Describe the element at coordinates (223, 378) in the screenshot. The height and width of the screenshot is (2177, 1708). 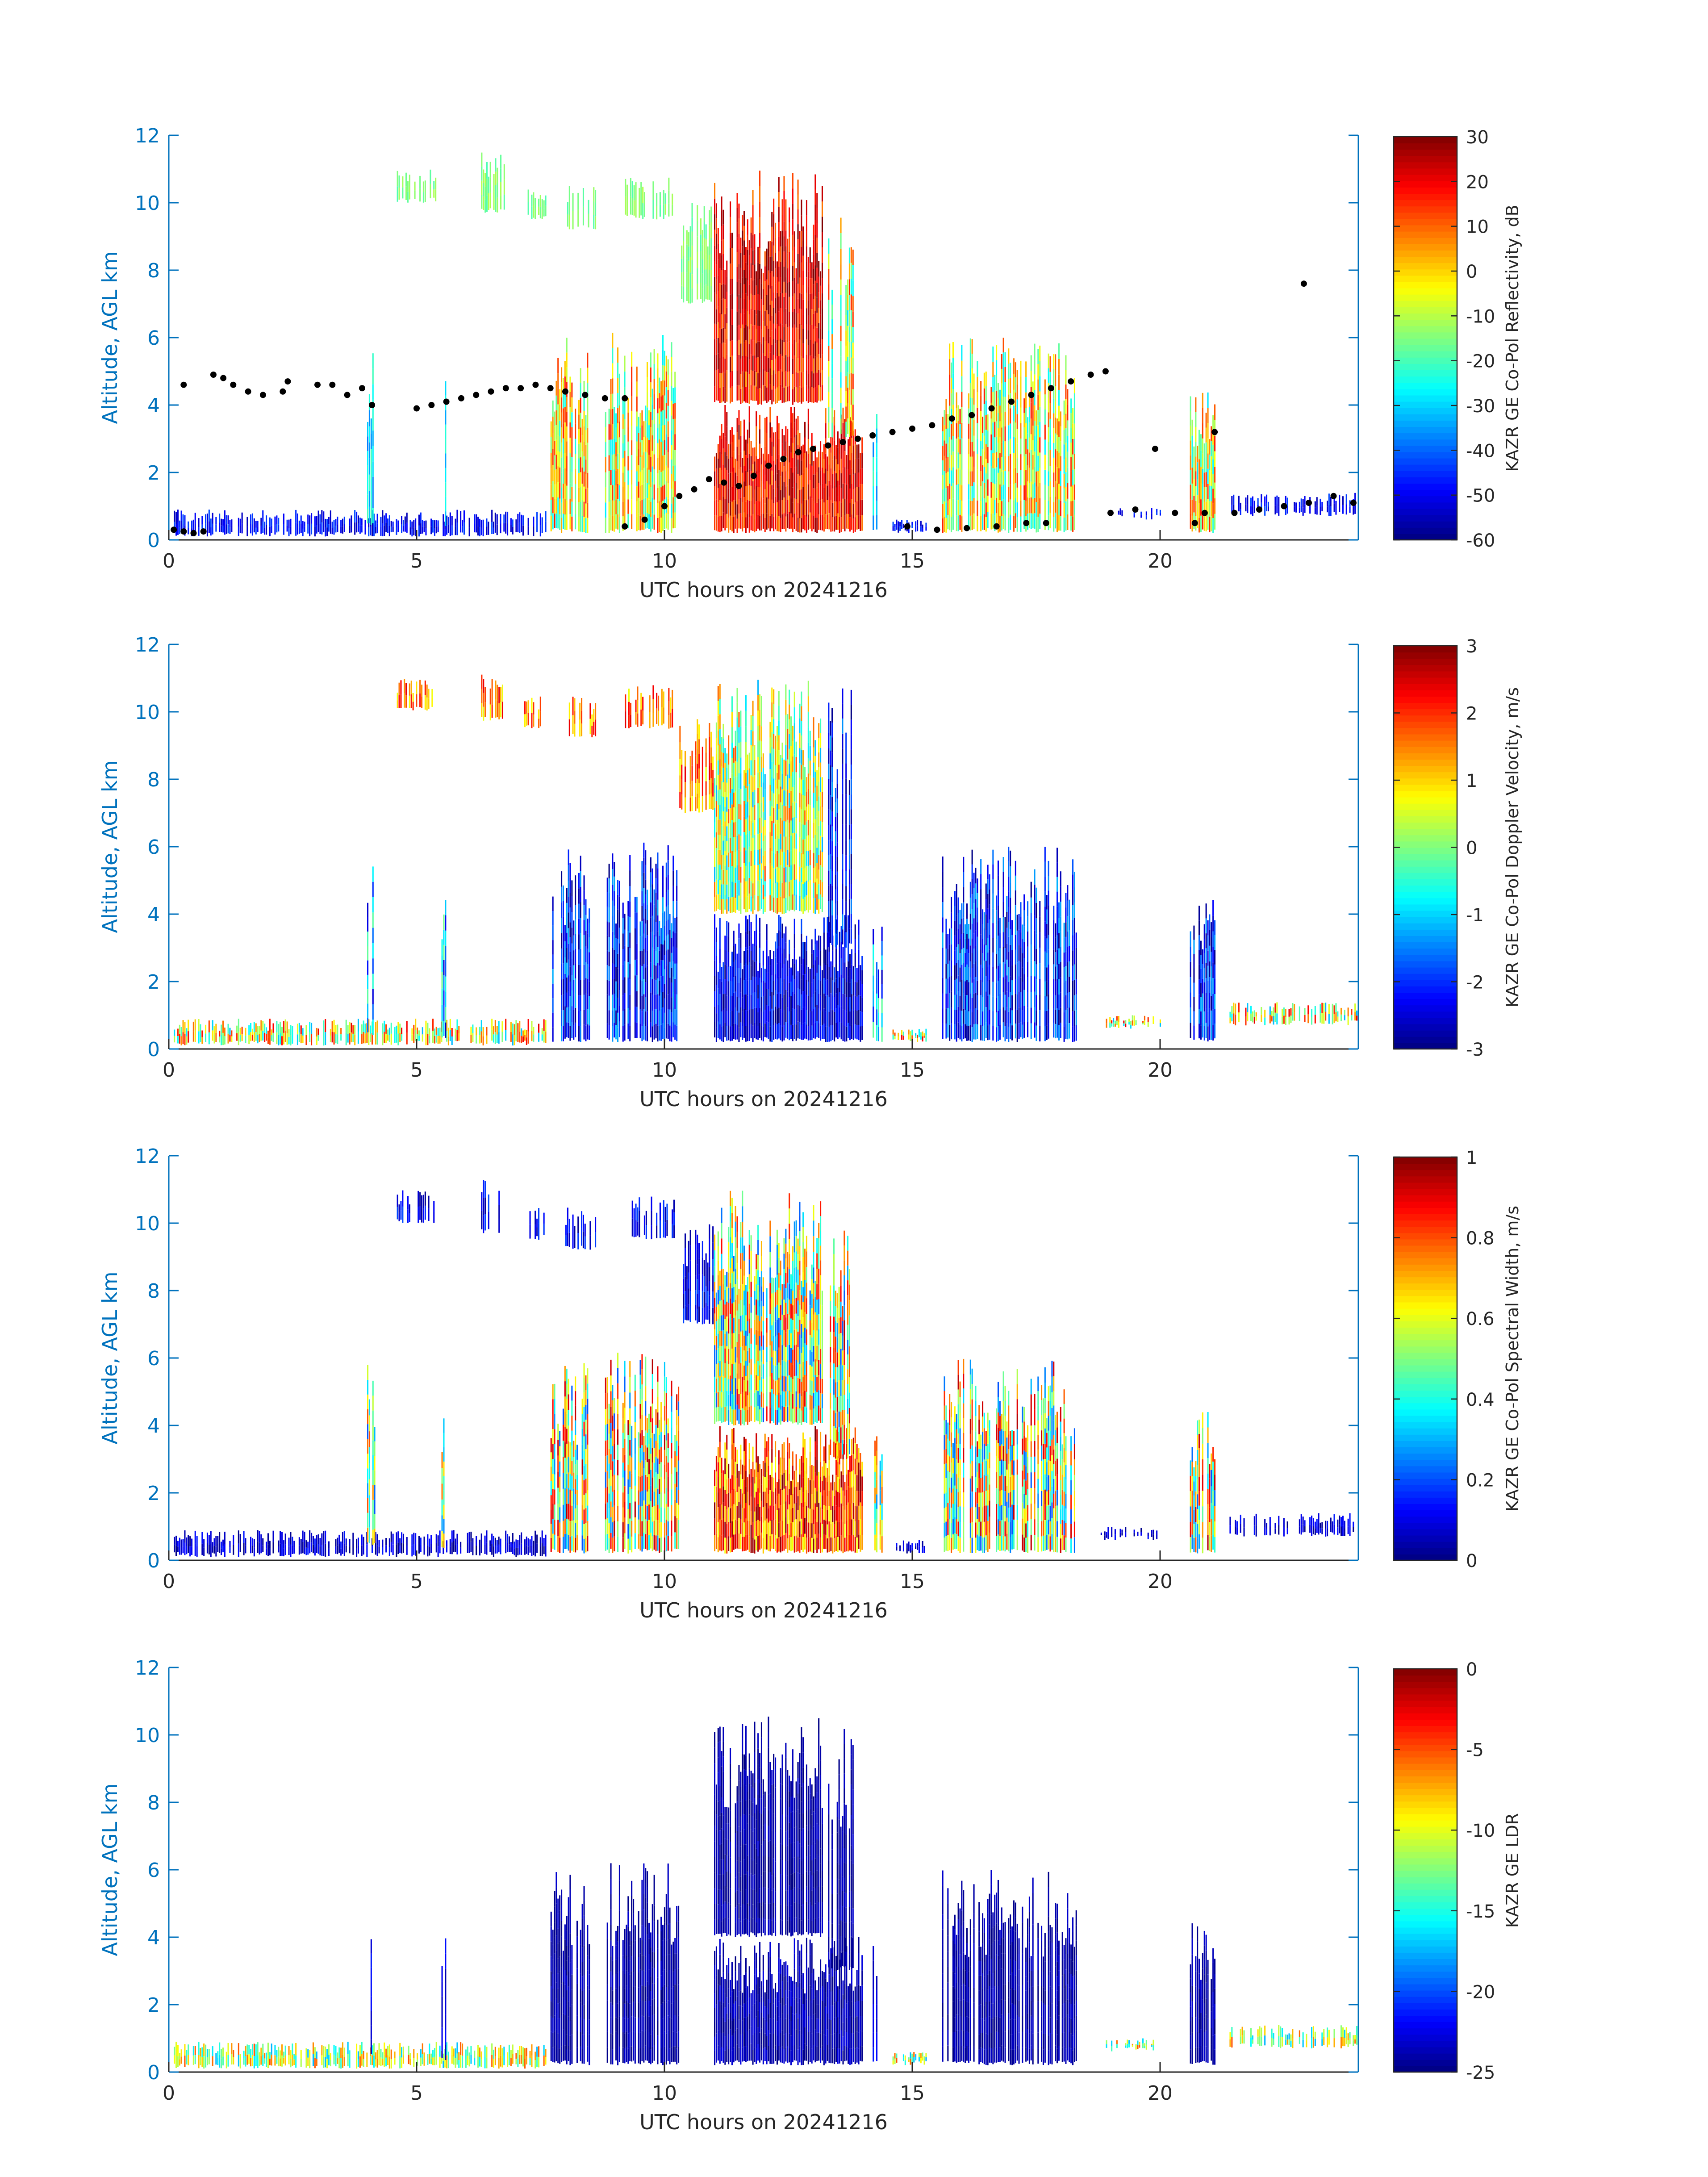
I see `cloud-base-point` at that location.